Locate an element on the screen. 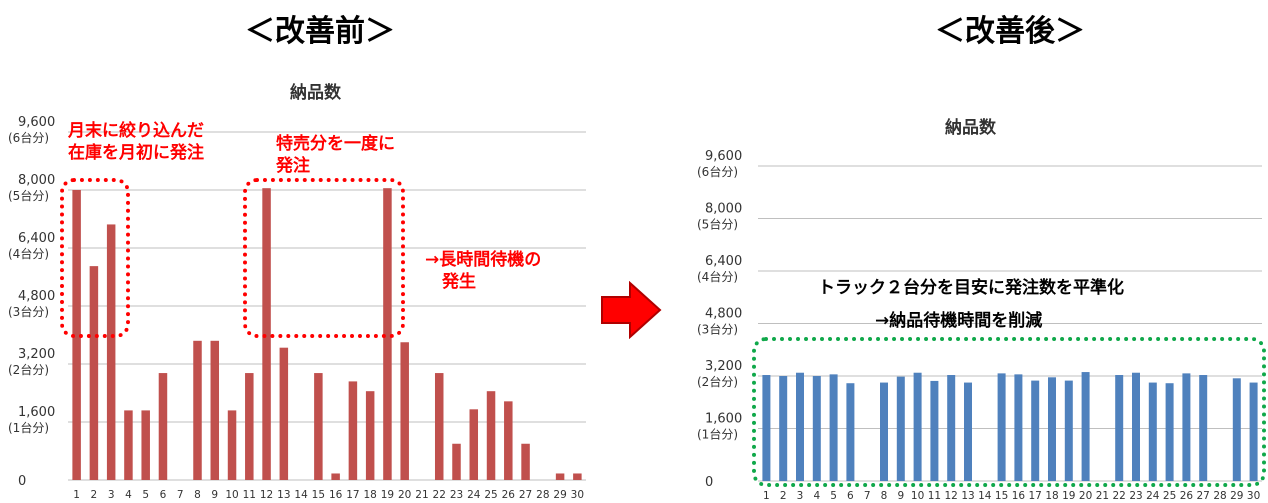  after-xtick-label: 14 is located at coordinates (985, 496).